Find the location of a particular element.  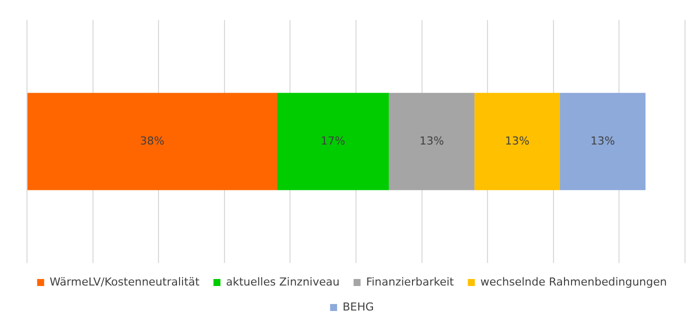

legend-label: Finanzierbarkeit is located at coordinates (410, 281).